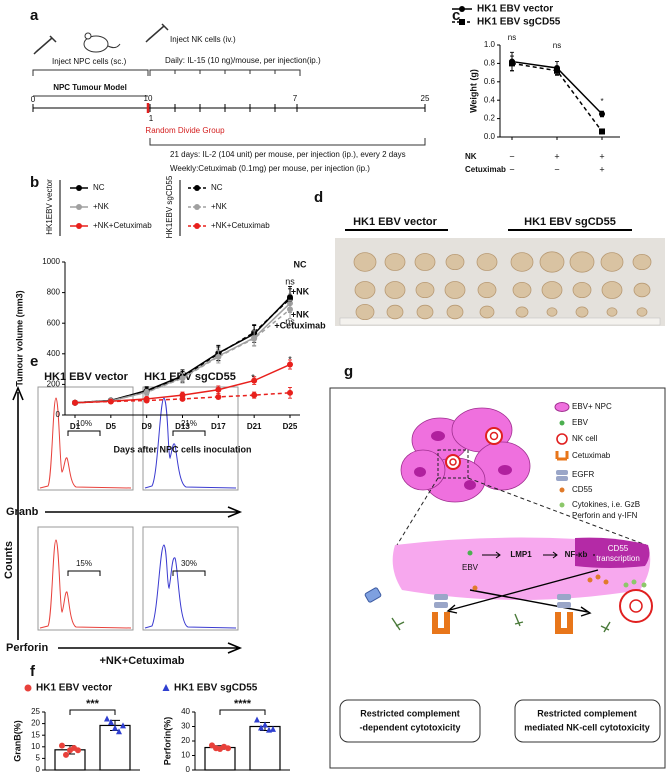 This screenshot has width=669, height=775. What do you see at coordinates (585, 438) in the screenshot?
I see `legend-label: NK cell` at bounding box center [585, 438].